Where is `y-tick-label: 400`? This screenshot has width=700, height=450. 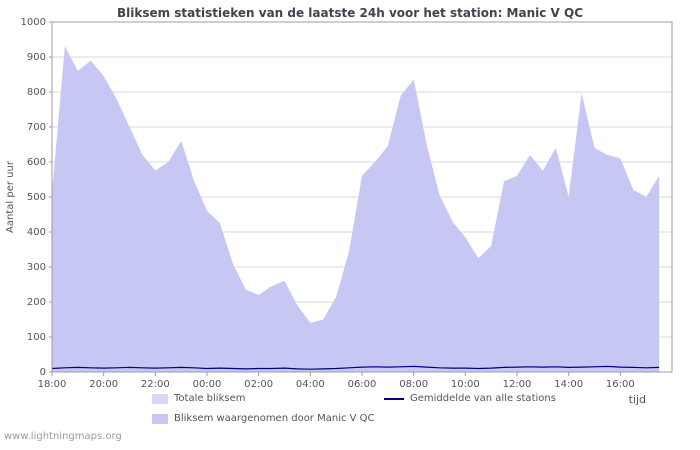
y-tick-label: 400 is located at coordinates (36, 232).